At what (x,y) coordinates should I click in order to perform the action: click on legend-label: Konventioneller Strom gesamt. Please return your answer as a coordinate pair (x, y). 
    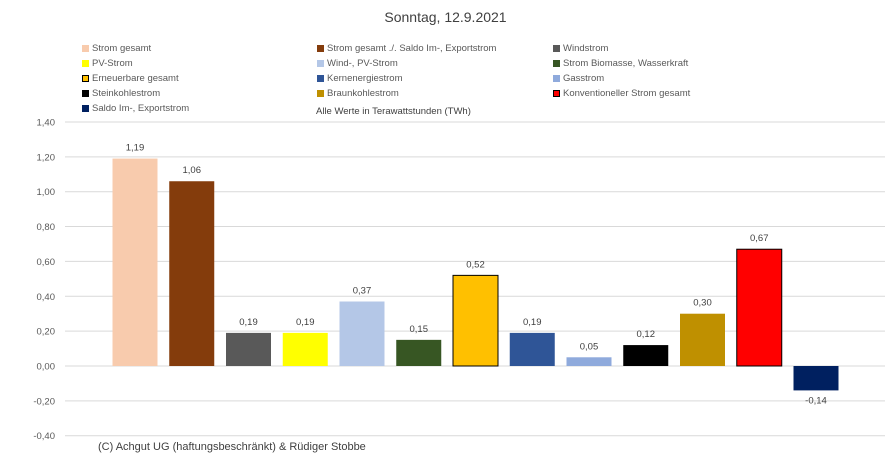
    Looking at the image, I should click on (627, 93).